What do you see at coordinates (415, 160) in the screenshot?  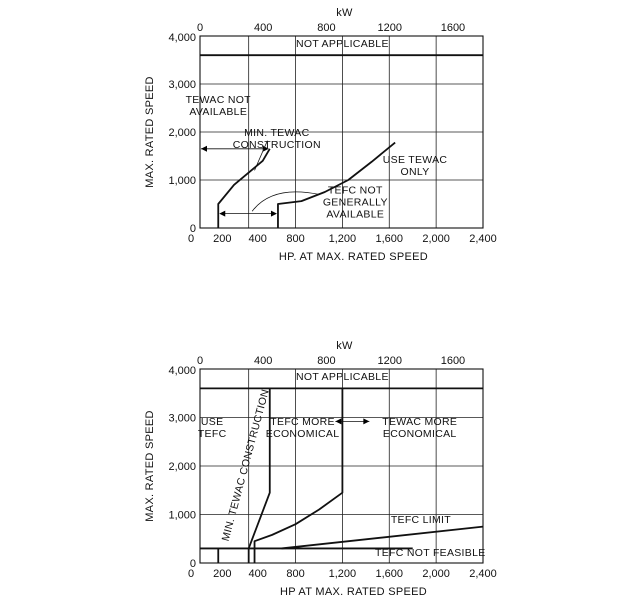 I see `annotation-label: USE TEWAC` at bounding box center [415, 160].